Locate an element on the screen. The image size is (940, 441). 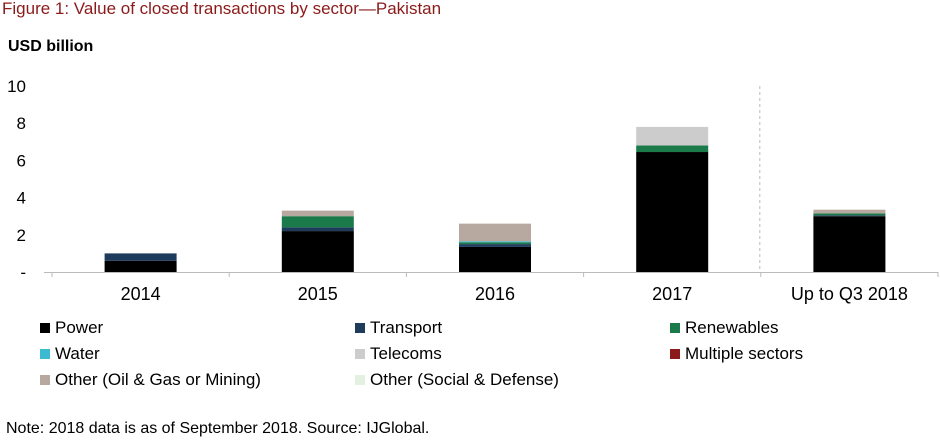
legend-item: Multiple sectors is located at coordinates (795, 354).